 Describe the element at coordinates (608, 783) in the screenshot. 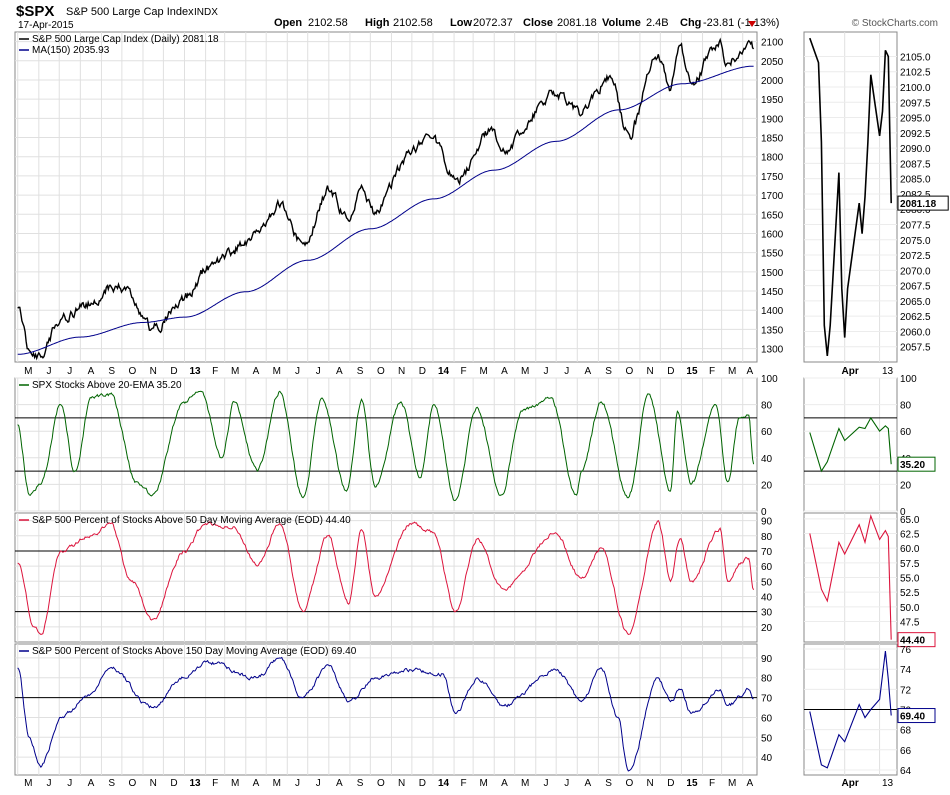

I see `ma150-xtick: S` at that location.